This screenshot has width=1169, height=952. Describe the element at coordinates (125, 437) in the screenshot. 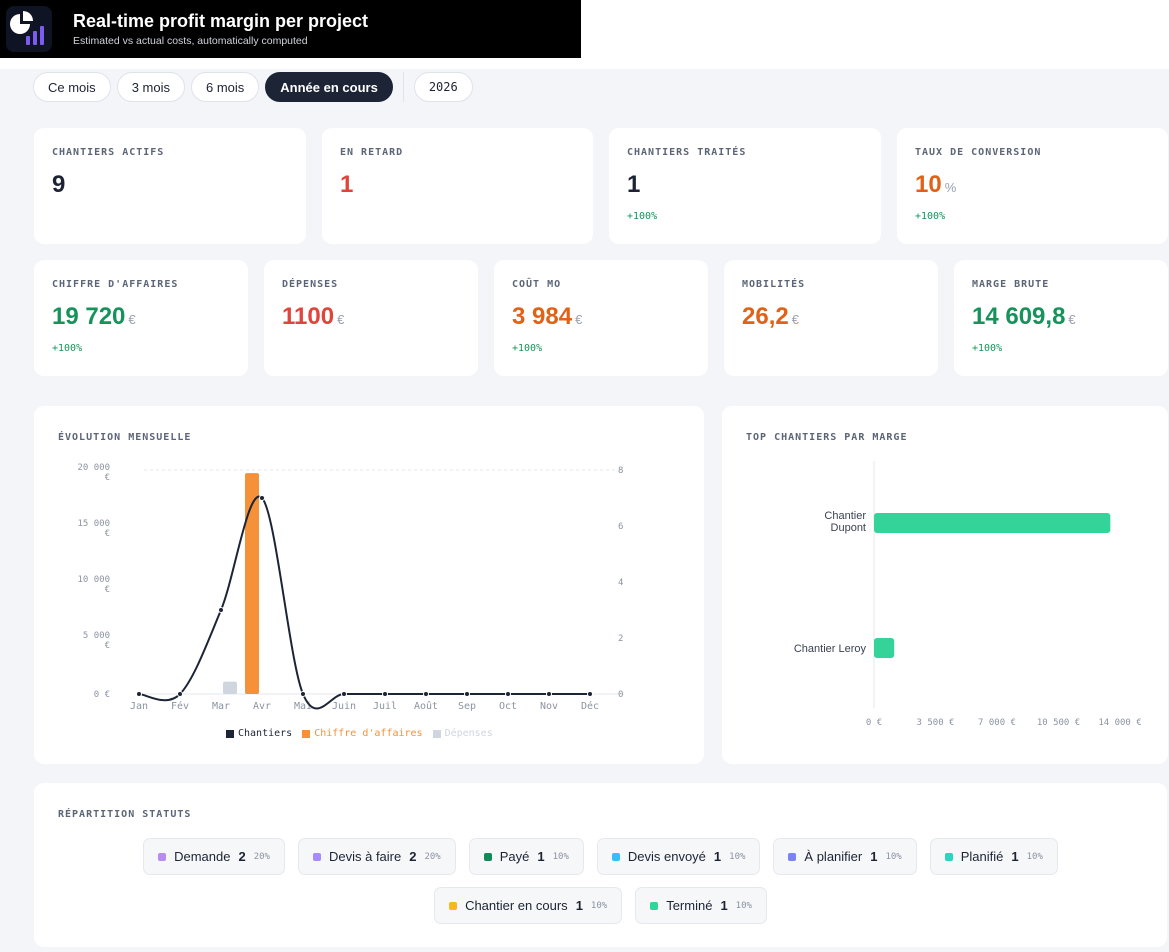

I see `section-title: ÉVOLUTION MENSUELLE` at that location.